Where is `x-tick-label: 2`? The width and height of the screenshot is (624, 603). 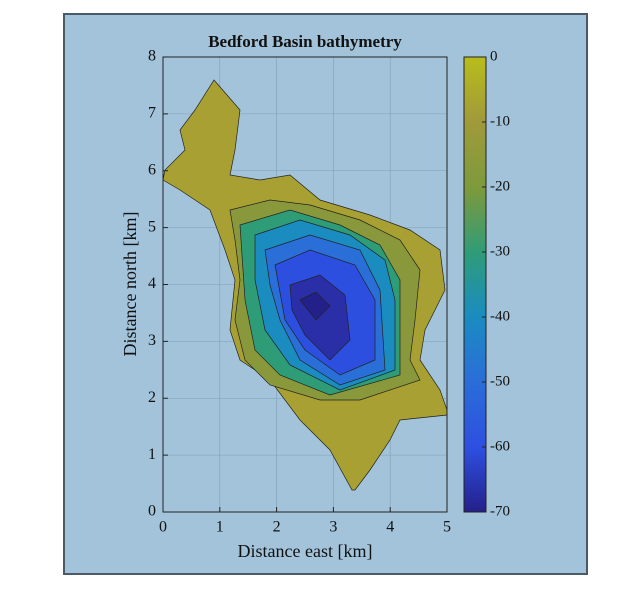 x-tick-label: 2 is located at coordinates (277, 527).